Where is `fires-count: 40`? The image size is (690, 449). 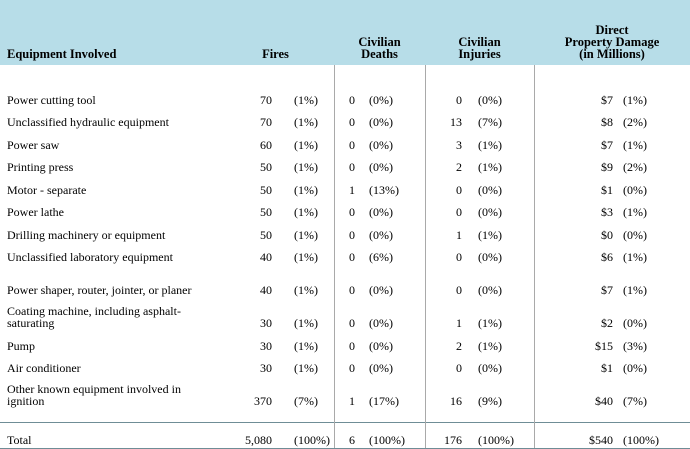
fires-count: 40 is located at coordinates (266, 290).